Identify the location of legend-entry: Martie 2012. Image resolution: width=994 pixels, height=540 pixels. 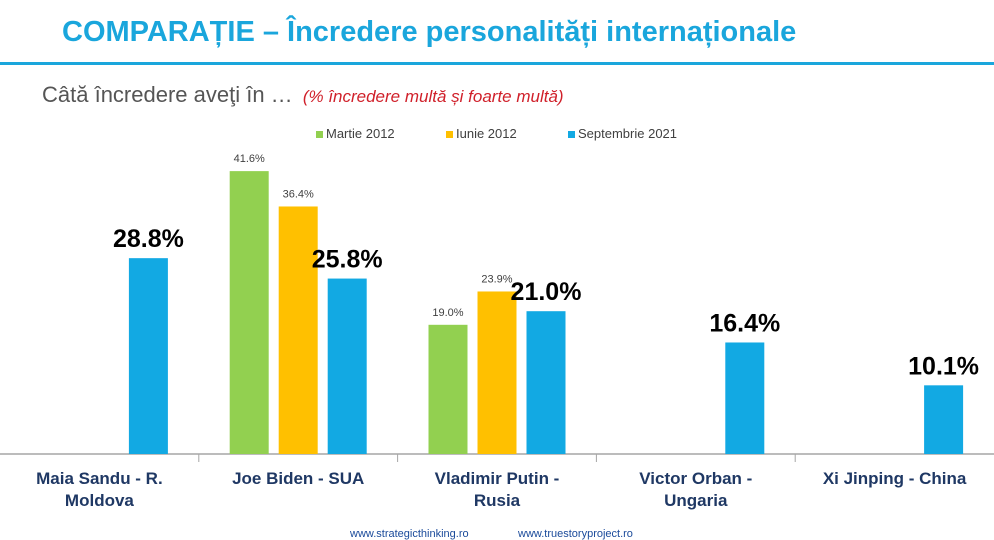
(360, 133).